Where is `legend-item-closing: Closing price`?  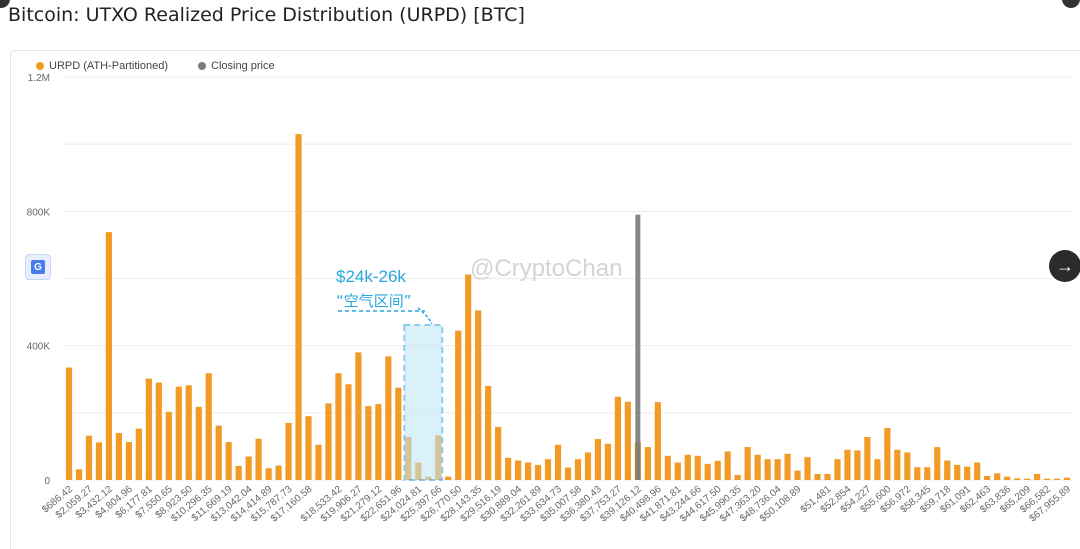
legend-item-closing: Closing price is located at coordinates (236, 66).